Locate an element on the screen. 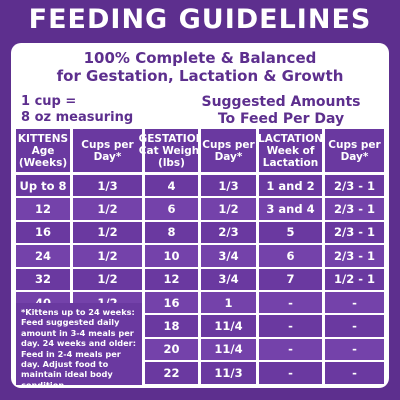 The height and width of the screenshot is (400, 400). lactation-week-cell: 7 is located at coordinates (290, 279).